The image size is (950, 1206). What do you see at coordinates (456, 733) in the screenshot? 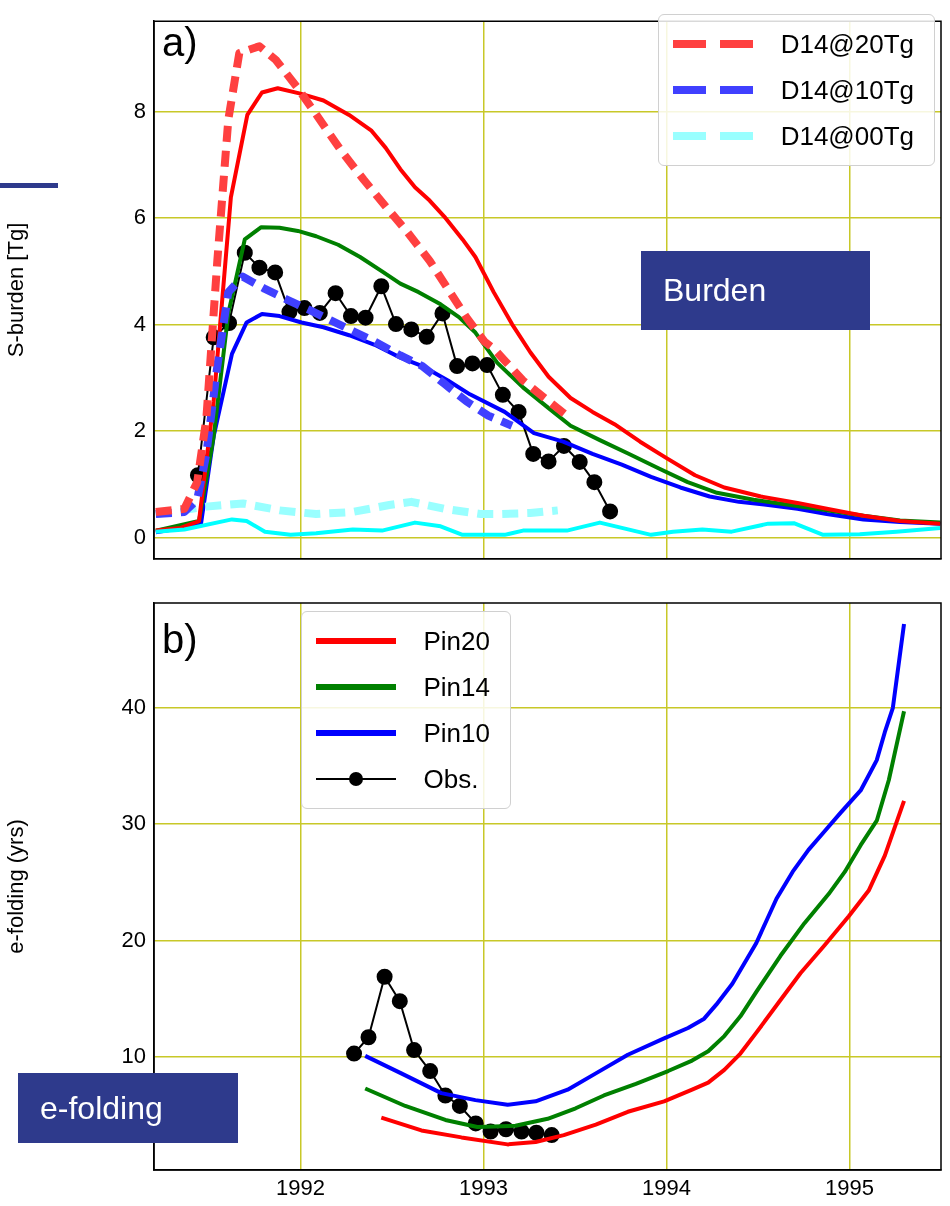
I see `legend-label: Pin10` at bounding box center [456, 733].